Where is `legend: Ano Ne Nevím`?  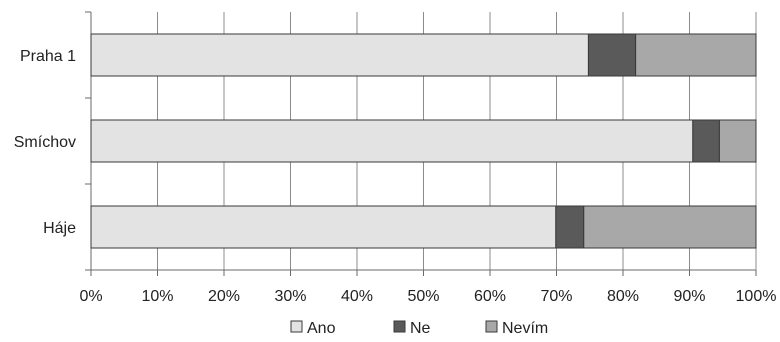 legend: Ano Ne Nevím is located at coordinates (419, 328).